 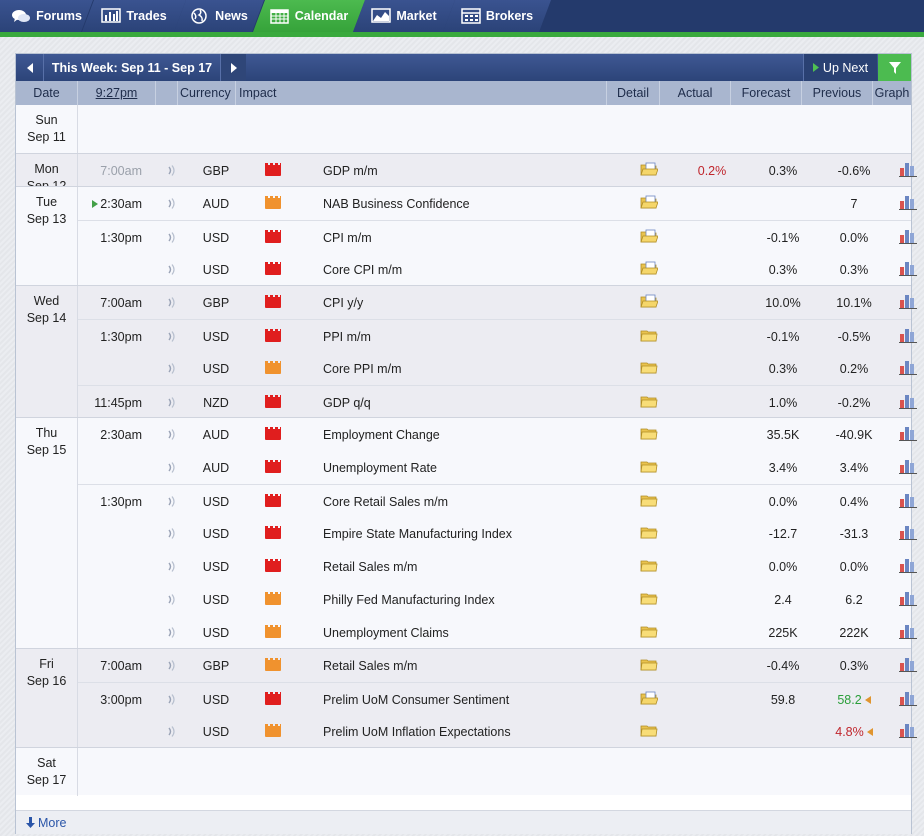 I want to click on nav-tab-trades: Trades, so click(x=134, y=16).